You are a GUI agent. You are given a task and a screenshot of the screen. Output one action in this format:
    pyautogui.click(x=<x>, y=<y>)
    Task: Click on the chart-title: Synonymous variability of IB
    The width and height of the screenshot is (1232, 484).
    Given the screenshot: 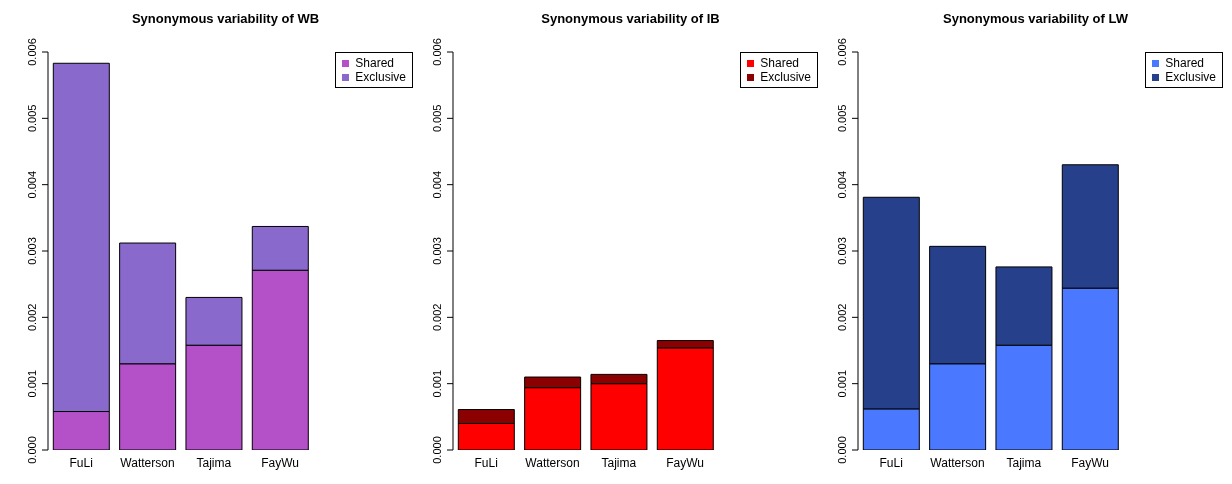 What is the action you would take?
    pyautogui.click(x=630, y=19)
    